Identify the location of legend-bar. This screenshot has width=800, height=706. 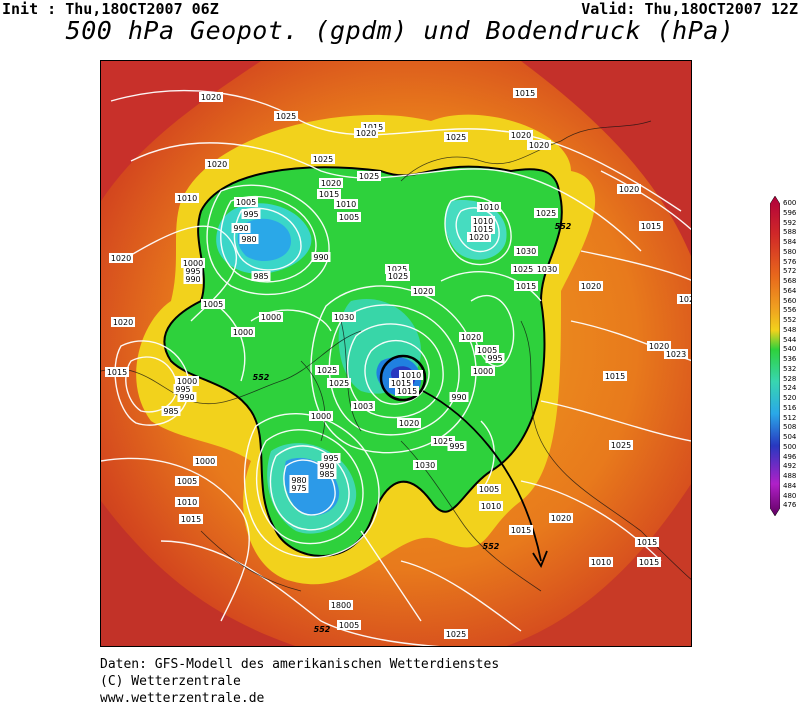
(775, 356).